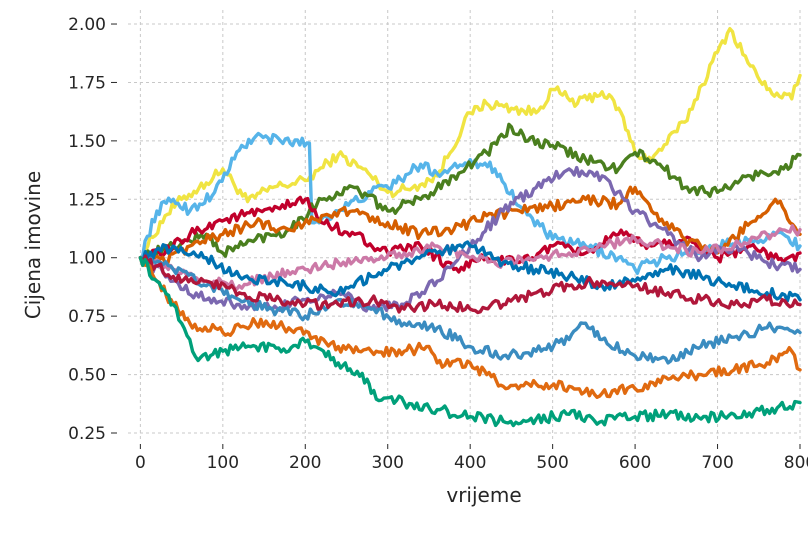 The width and height of the screenshot is (808, 535). Describe the element at coordinates (87, 83) in the screenshot. I see `y-tick-label: 1.75` at that location.